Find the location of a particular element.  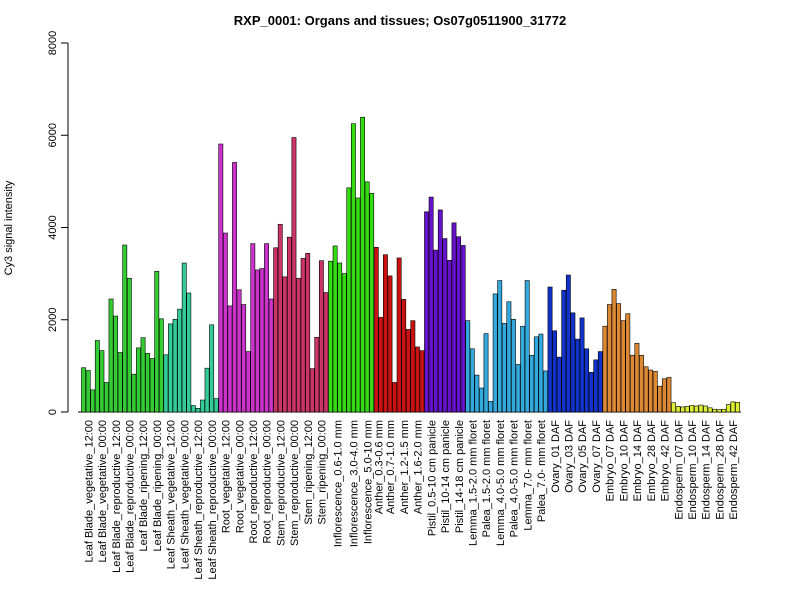

x-tick-label: Palea_7.0- mm floret is located at coordinates (542, 471).